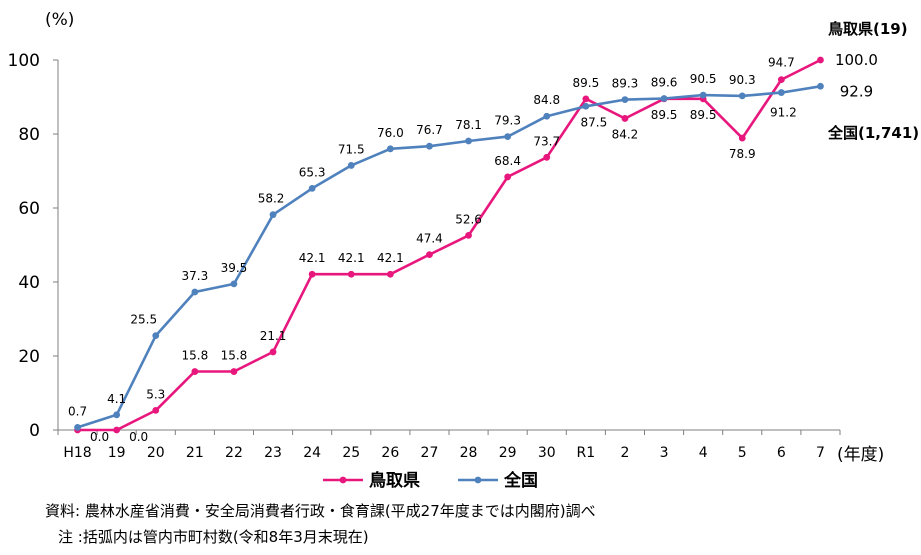 Image resolution: width=921 pixels, height=555 pixels. Describe the element at coordinates (29, 209) in the screenshot. I see `y-tick-label: 60` at that location.